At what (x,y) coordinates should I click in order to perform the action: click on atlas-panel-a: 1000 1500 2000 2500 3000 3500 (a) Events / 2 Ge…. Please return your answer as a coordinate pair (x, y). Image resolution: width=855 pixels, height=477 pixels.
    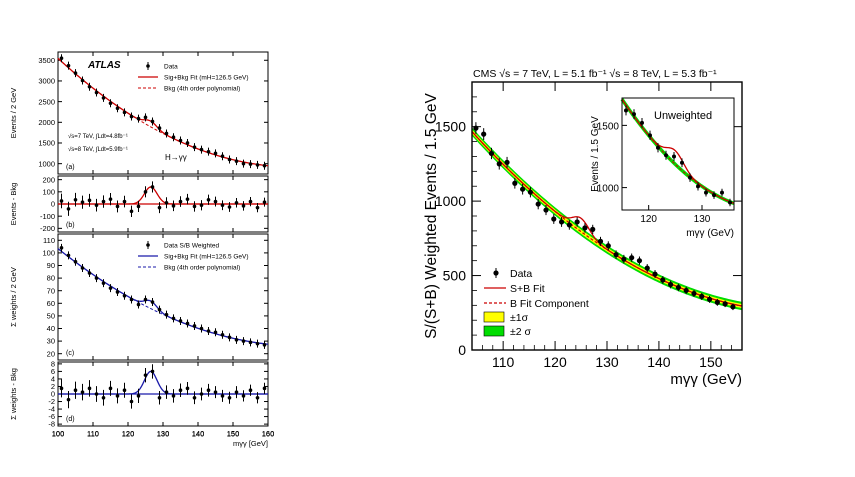
    Looking at the image, I should click on (139, 113).